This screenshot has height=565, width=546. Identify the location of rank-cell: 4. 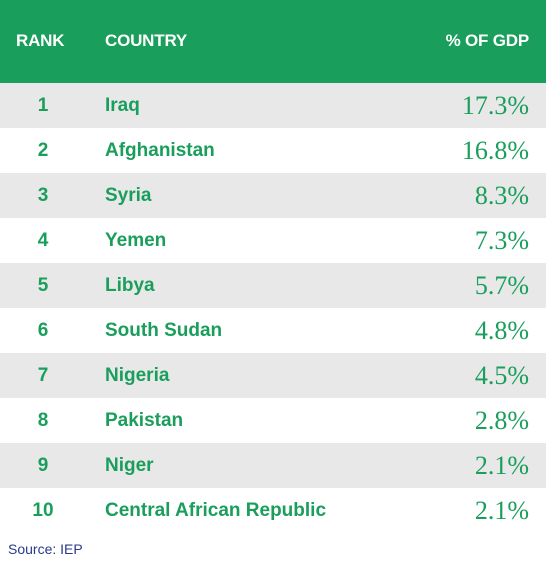
(43, 240).